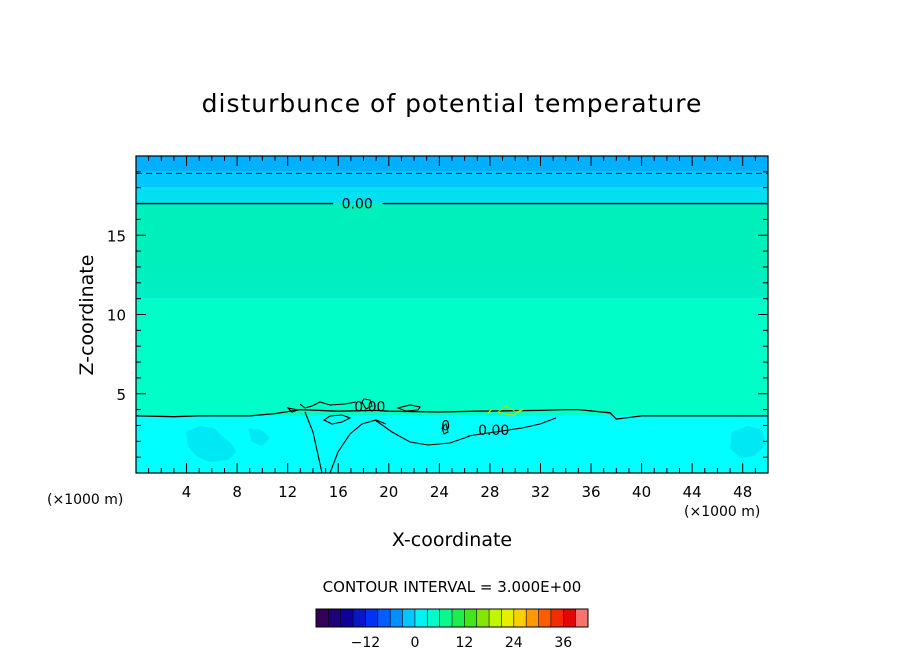 The height and width of the screenshot is (658, 904). I want to click on colorbar-tick-labels: −12 0 12 24 36, so click(462, 643).